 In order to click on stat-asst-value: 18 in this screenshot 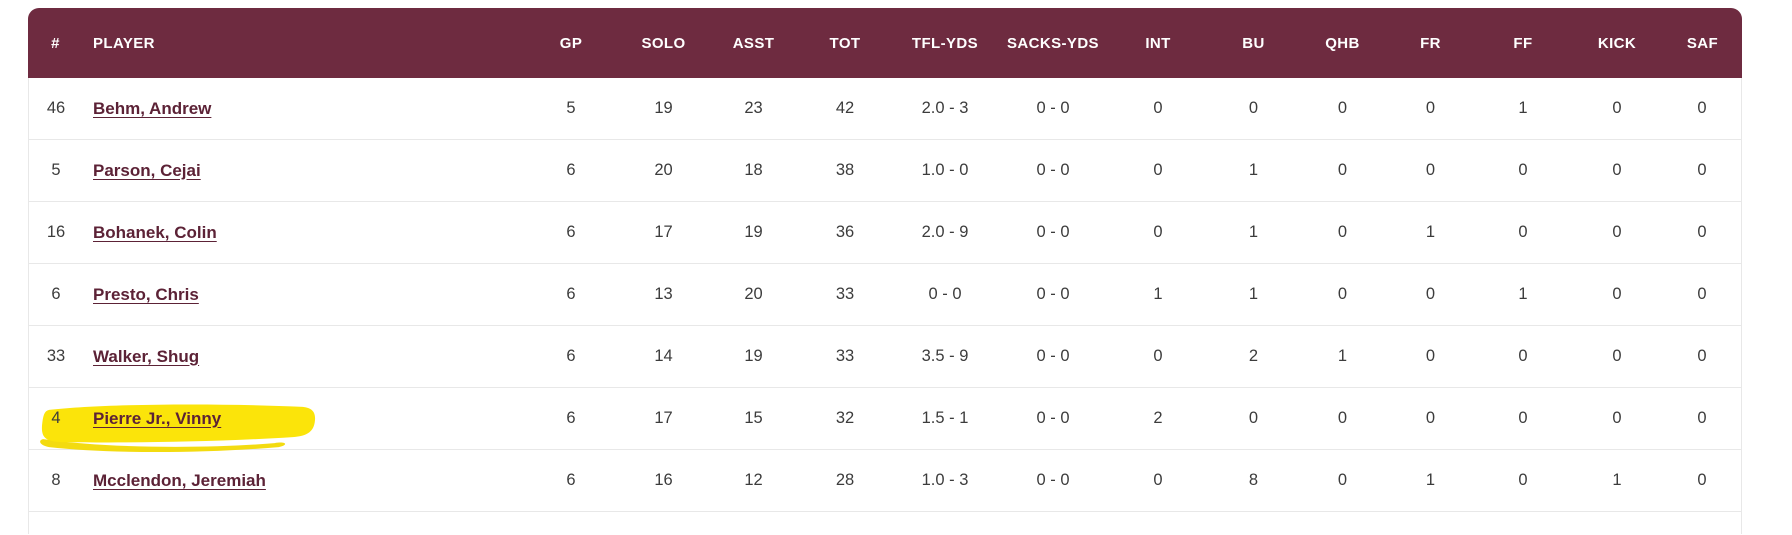, I will do `click(753, 170)`.